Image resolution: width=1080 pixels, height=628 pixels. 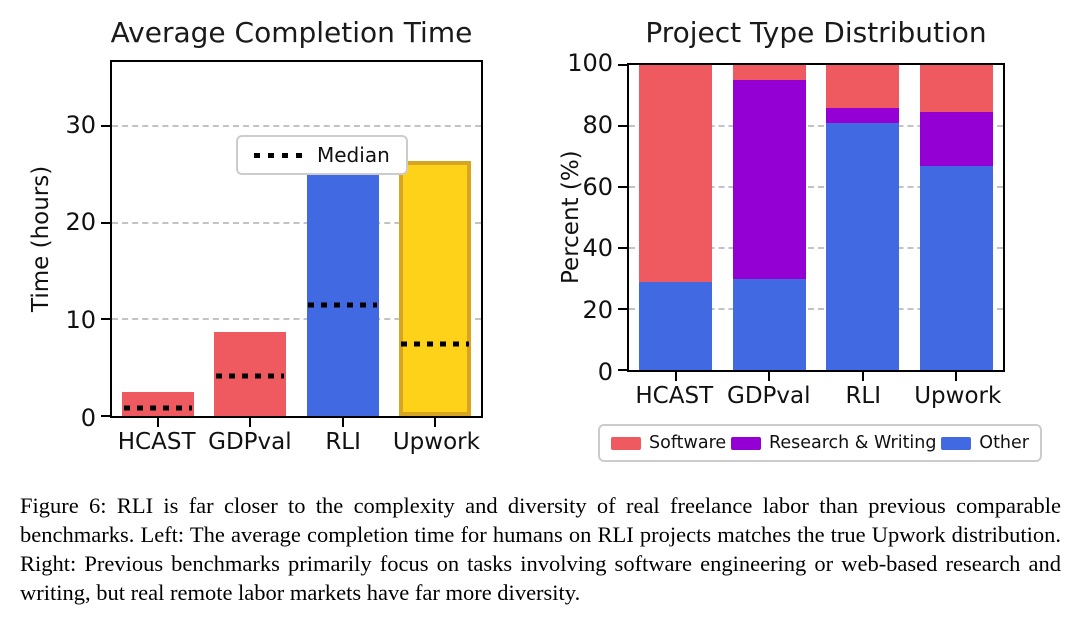 I want to click on segment-research-writing-rli, so click(x=863, y=115).